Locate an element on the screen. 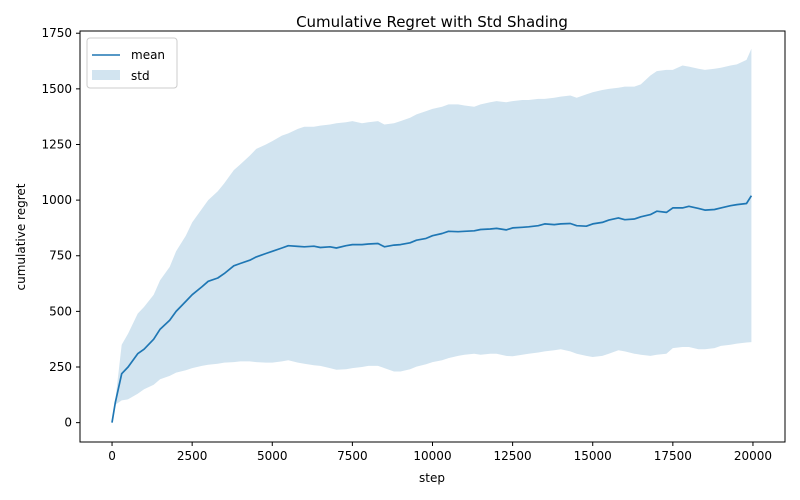  y-tick-label: 0 is located at coordinates (68, 423).